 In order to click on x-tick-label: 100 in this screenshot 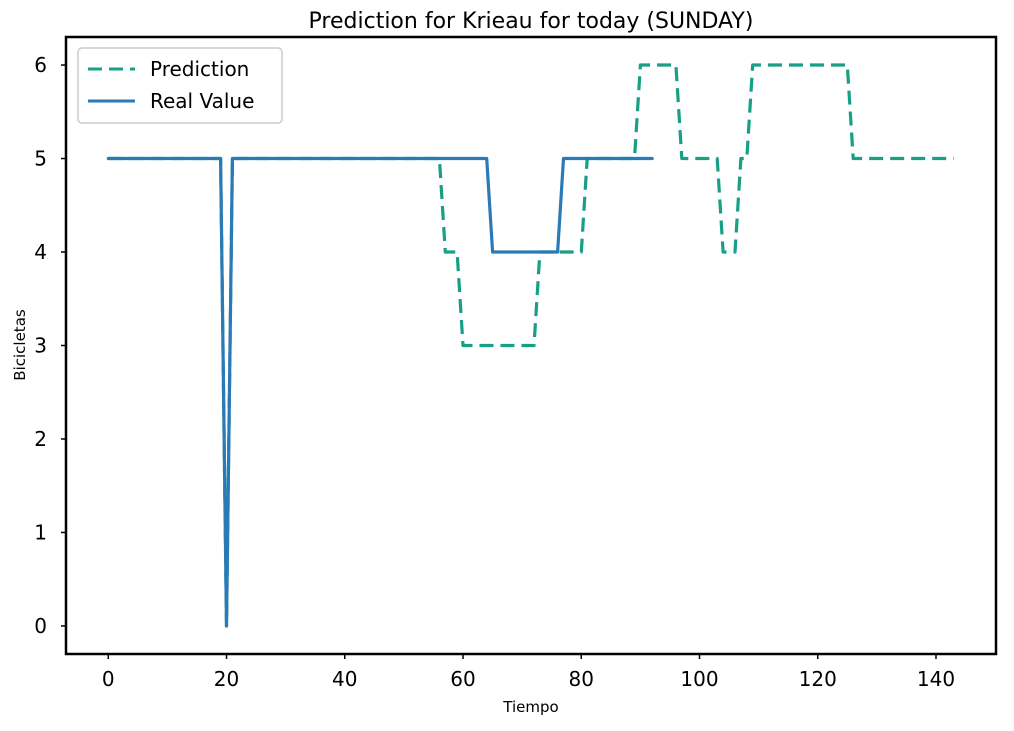, I will do `click(699, 679)`.